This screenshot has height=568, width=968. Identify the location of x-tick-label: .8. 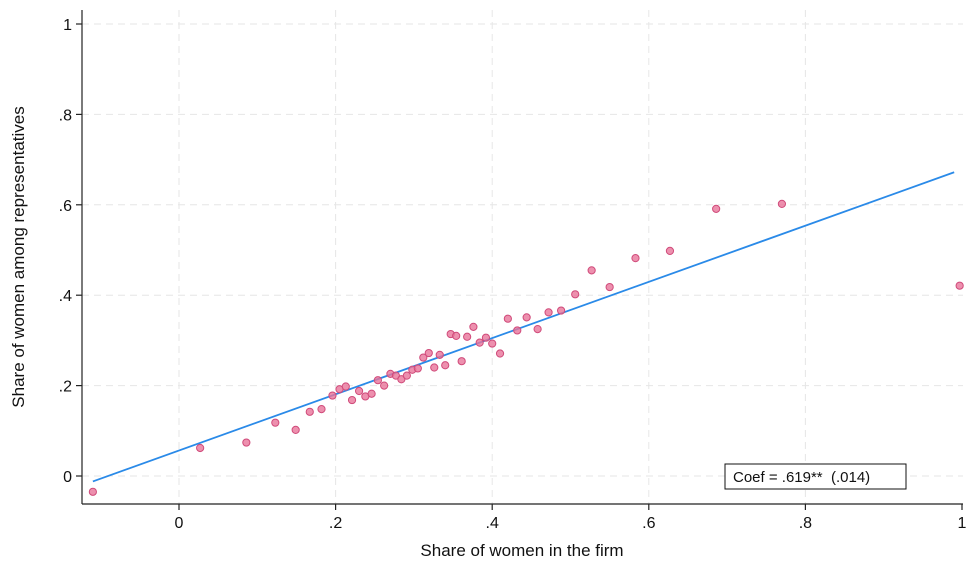
(805, 523).